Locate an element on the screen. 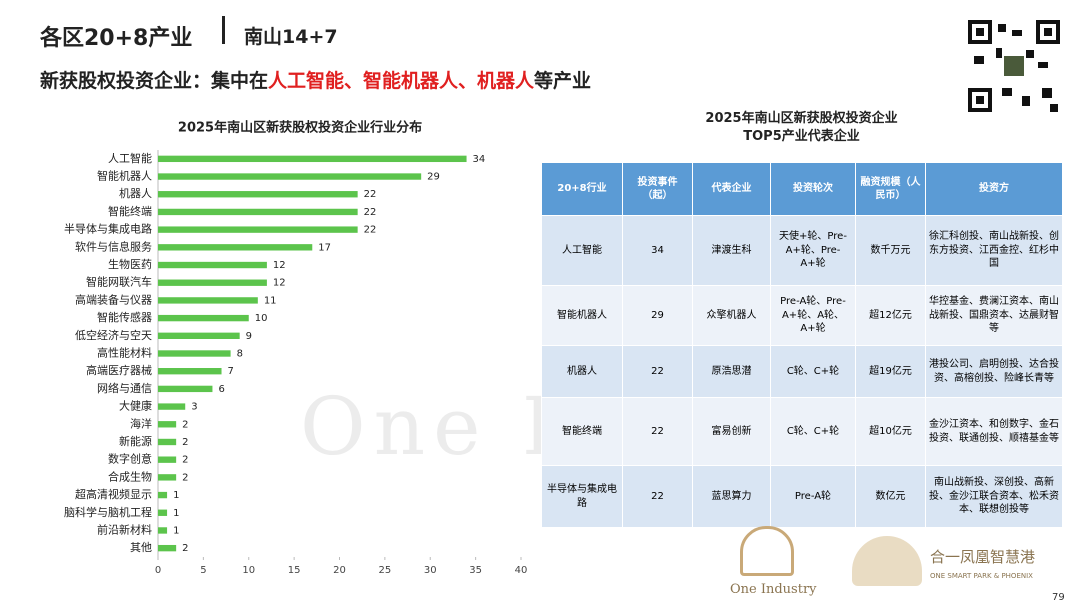 This screenshot has height=608, width=1080. table-cell: 原浩思潜 is located at coordinates (731, 371).